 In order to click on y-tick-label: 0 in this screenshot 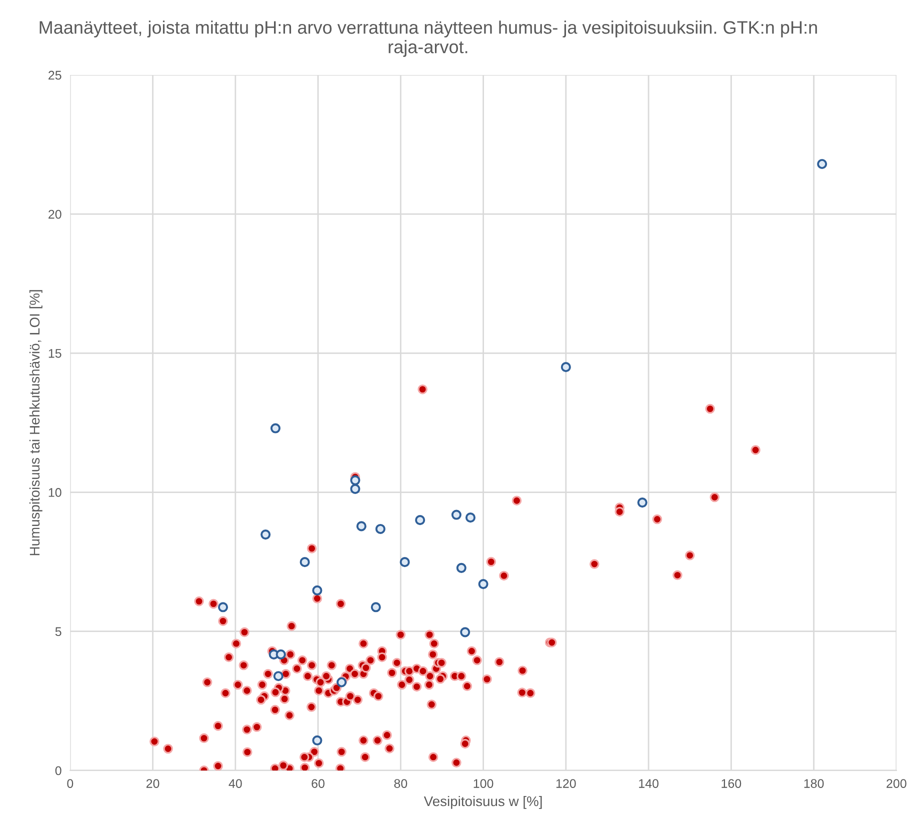, I will do `click(58, 771)`.